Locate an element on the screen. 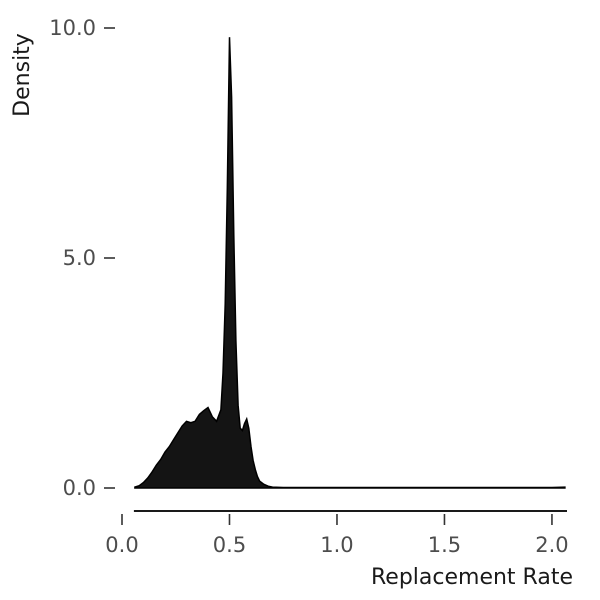  y-tick-label: 5.0 is located at coordinates (79, 258).